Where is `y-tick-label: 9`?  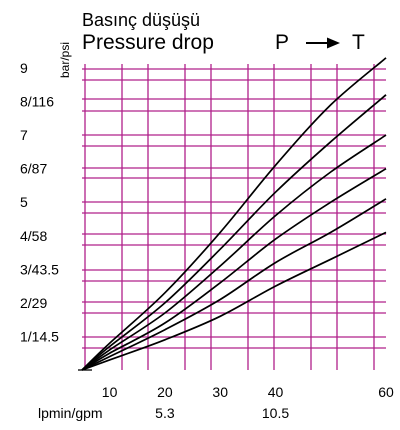 y-tick-label: 9 is located at coordinates (24, 68).